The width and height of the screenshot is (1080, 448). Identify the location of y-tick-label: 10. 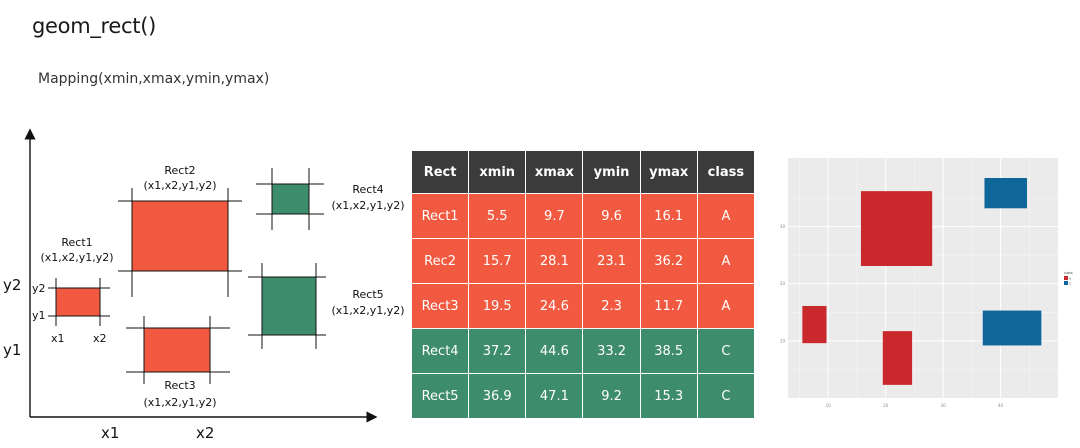
(783, 340).